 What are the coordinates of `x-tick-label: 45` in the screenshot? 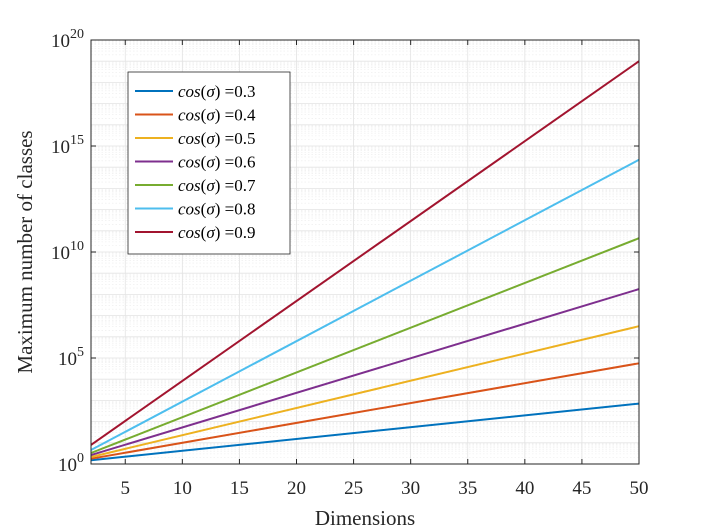 It's located at (581, 488).